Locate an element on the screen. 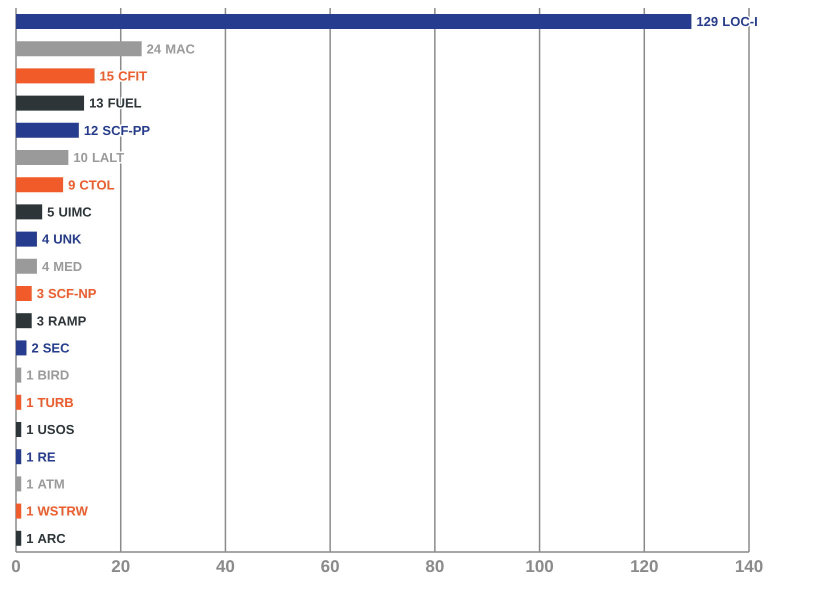 This screenshot has width=827, height=596. y-tick-label: WSTRW is located at coordinates (63, 511).